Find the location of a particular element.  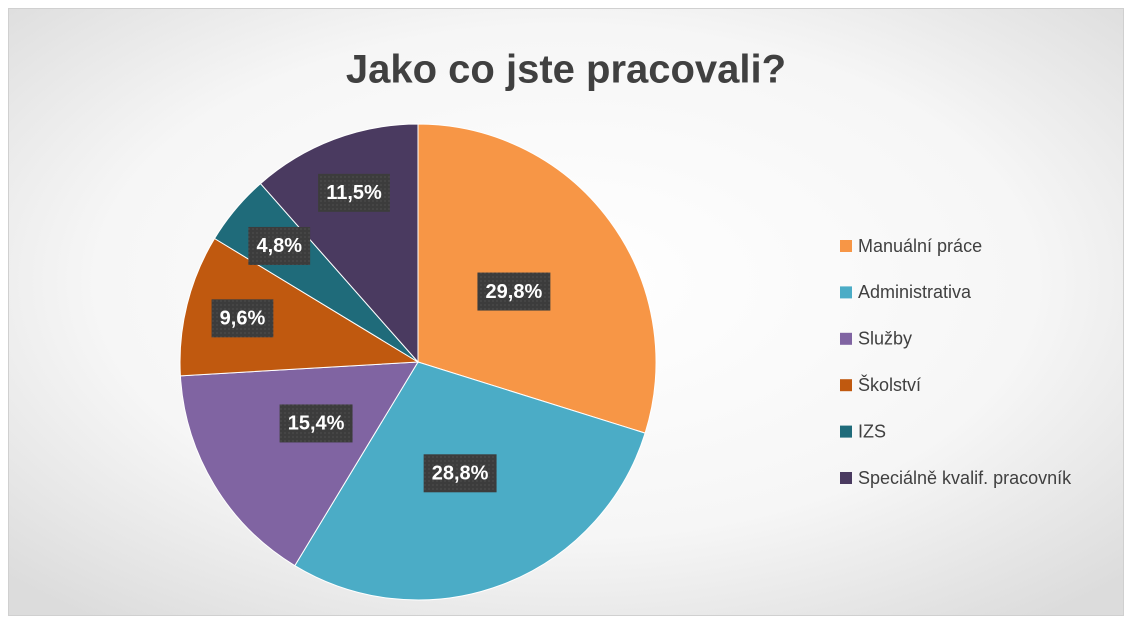

data-label: 15,4% is located at coordinates (316, 424).